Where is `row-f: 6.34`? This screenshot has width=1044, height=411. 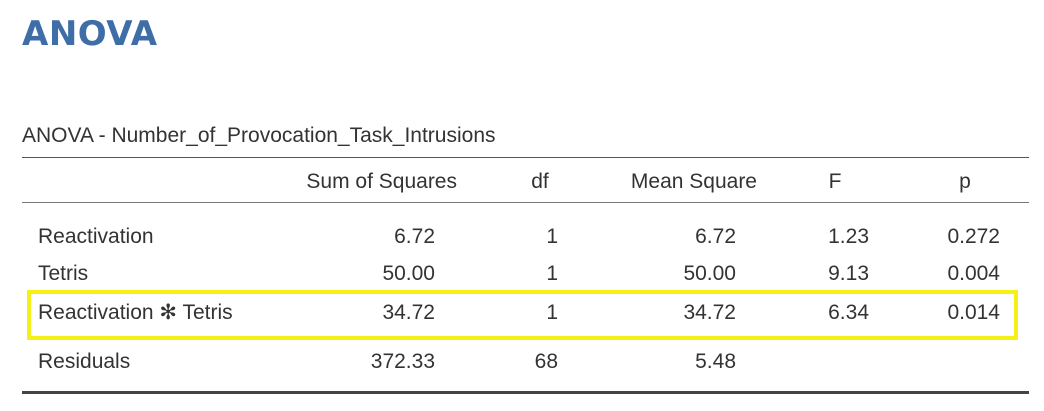 row-f: 6.34 is located at coordinates (848, 312).